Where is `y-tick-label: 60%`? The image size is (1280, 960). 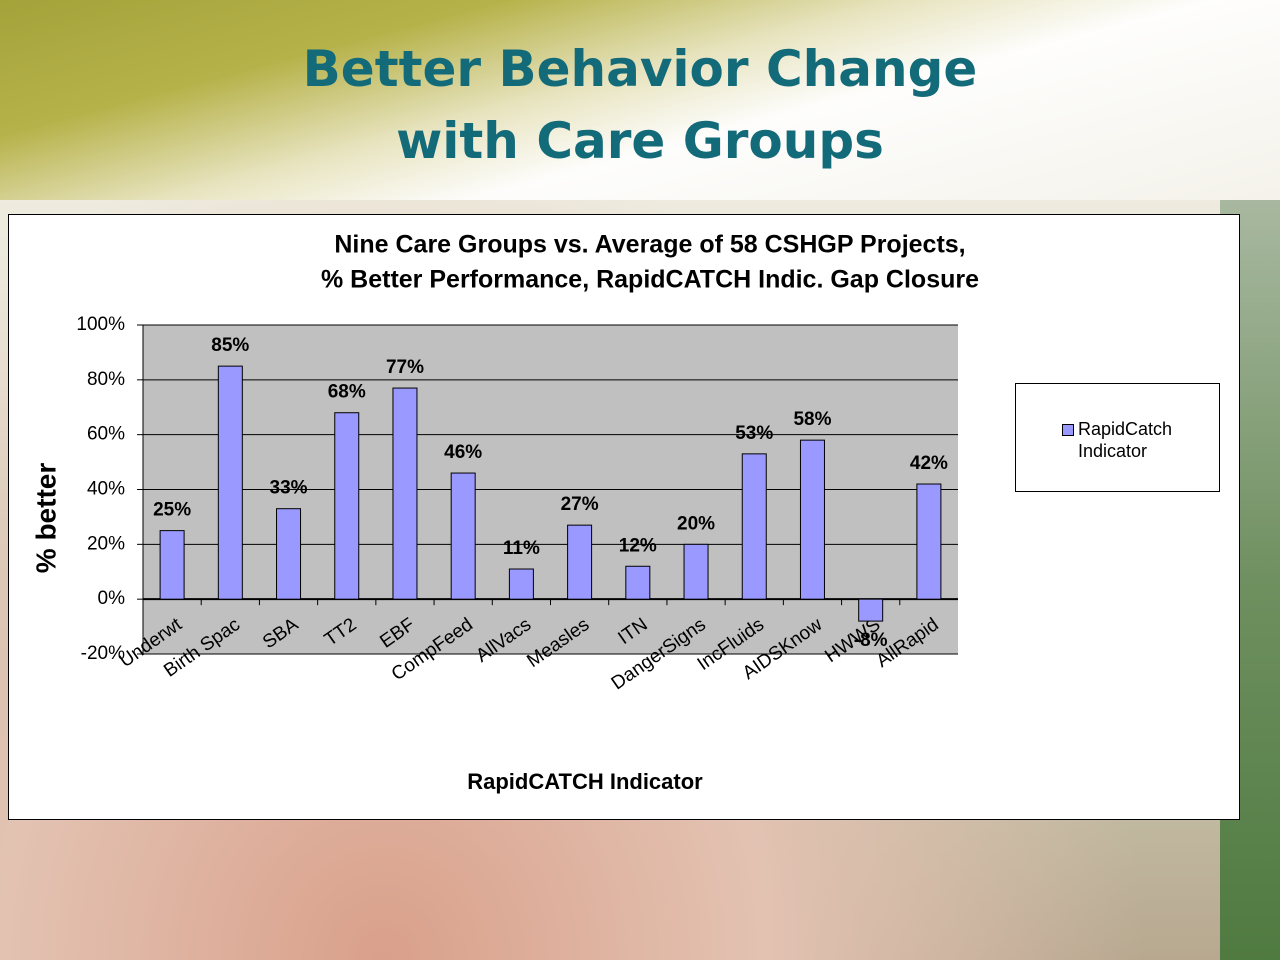 y-tick-label: 60% is located at coordinates (106, 434).